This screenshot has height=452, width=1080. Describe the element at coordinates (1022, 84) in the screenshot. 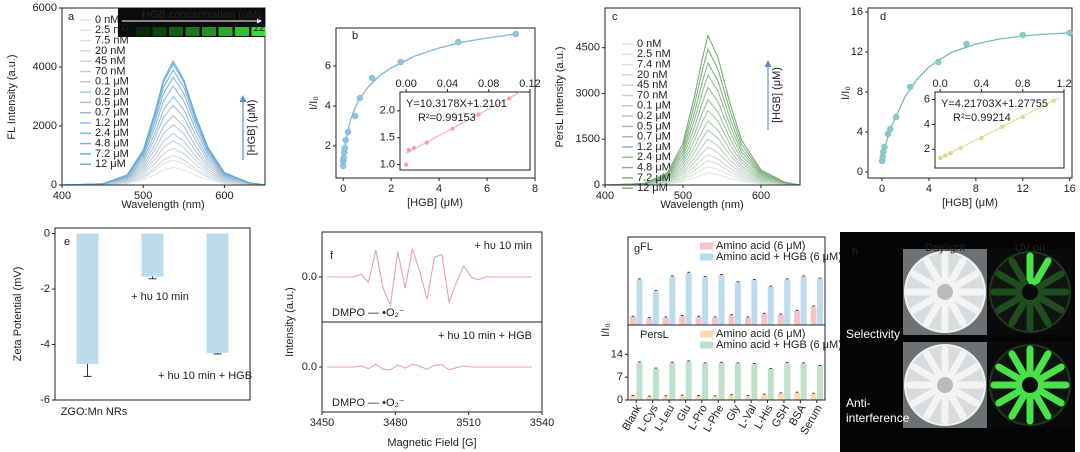

I see `x-tick-label: 0.8` at that location.